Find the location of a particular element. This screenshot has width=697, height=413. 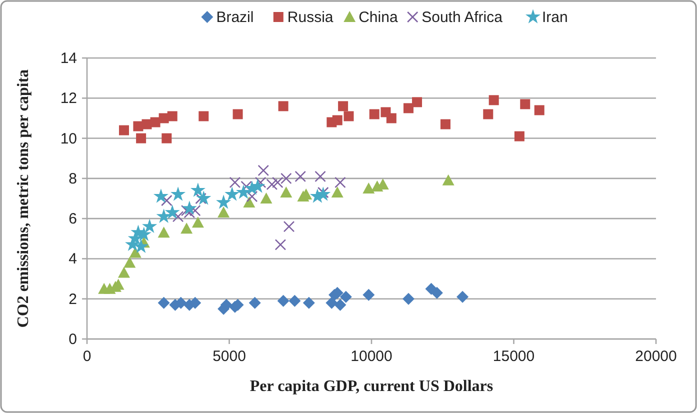

legend-label: Brazil is located at coordinates (235, 17).